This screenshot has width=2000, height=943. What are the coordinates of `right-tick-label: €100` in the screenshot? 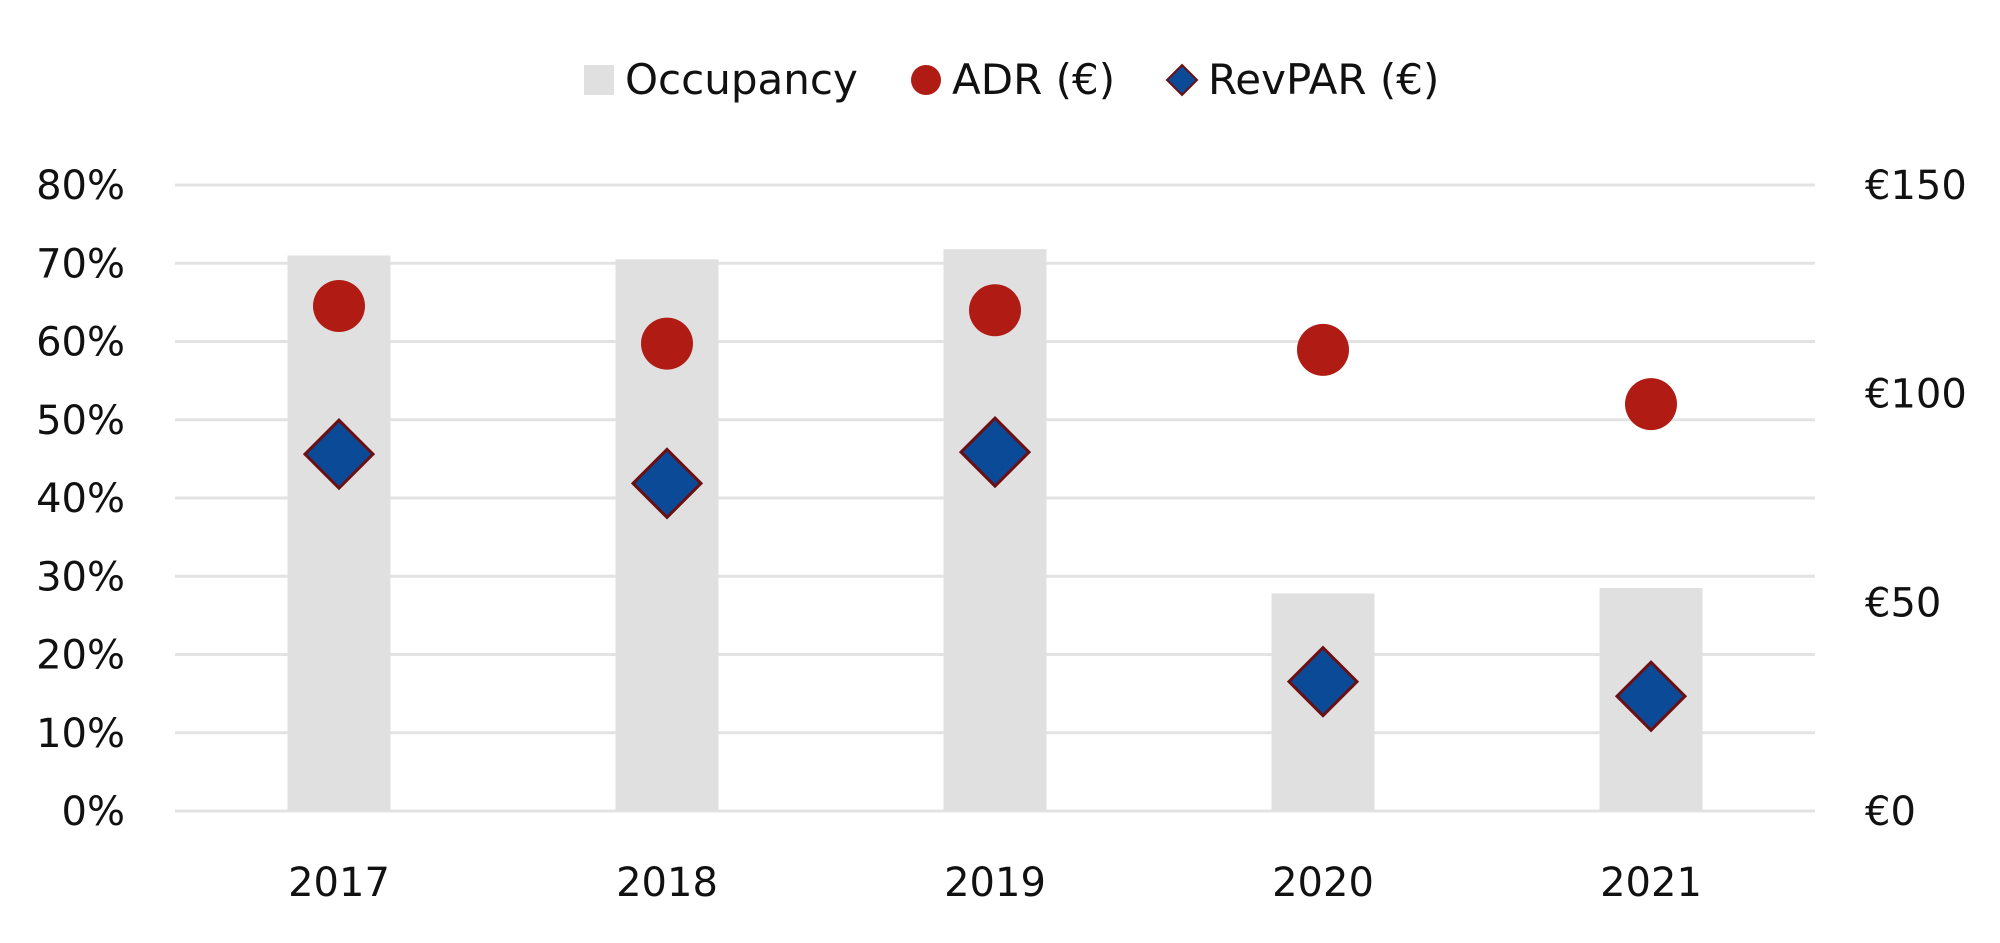 It's located at (1916, 395).